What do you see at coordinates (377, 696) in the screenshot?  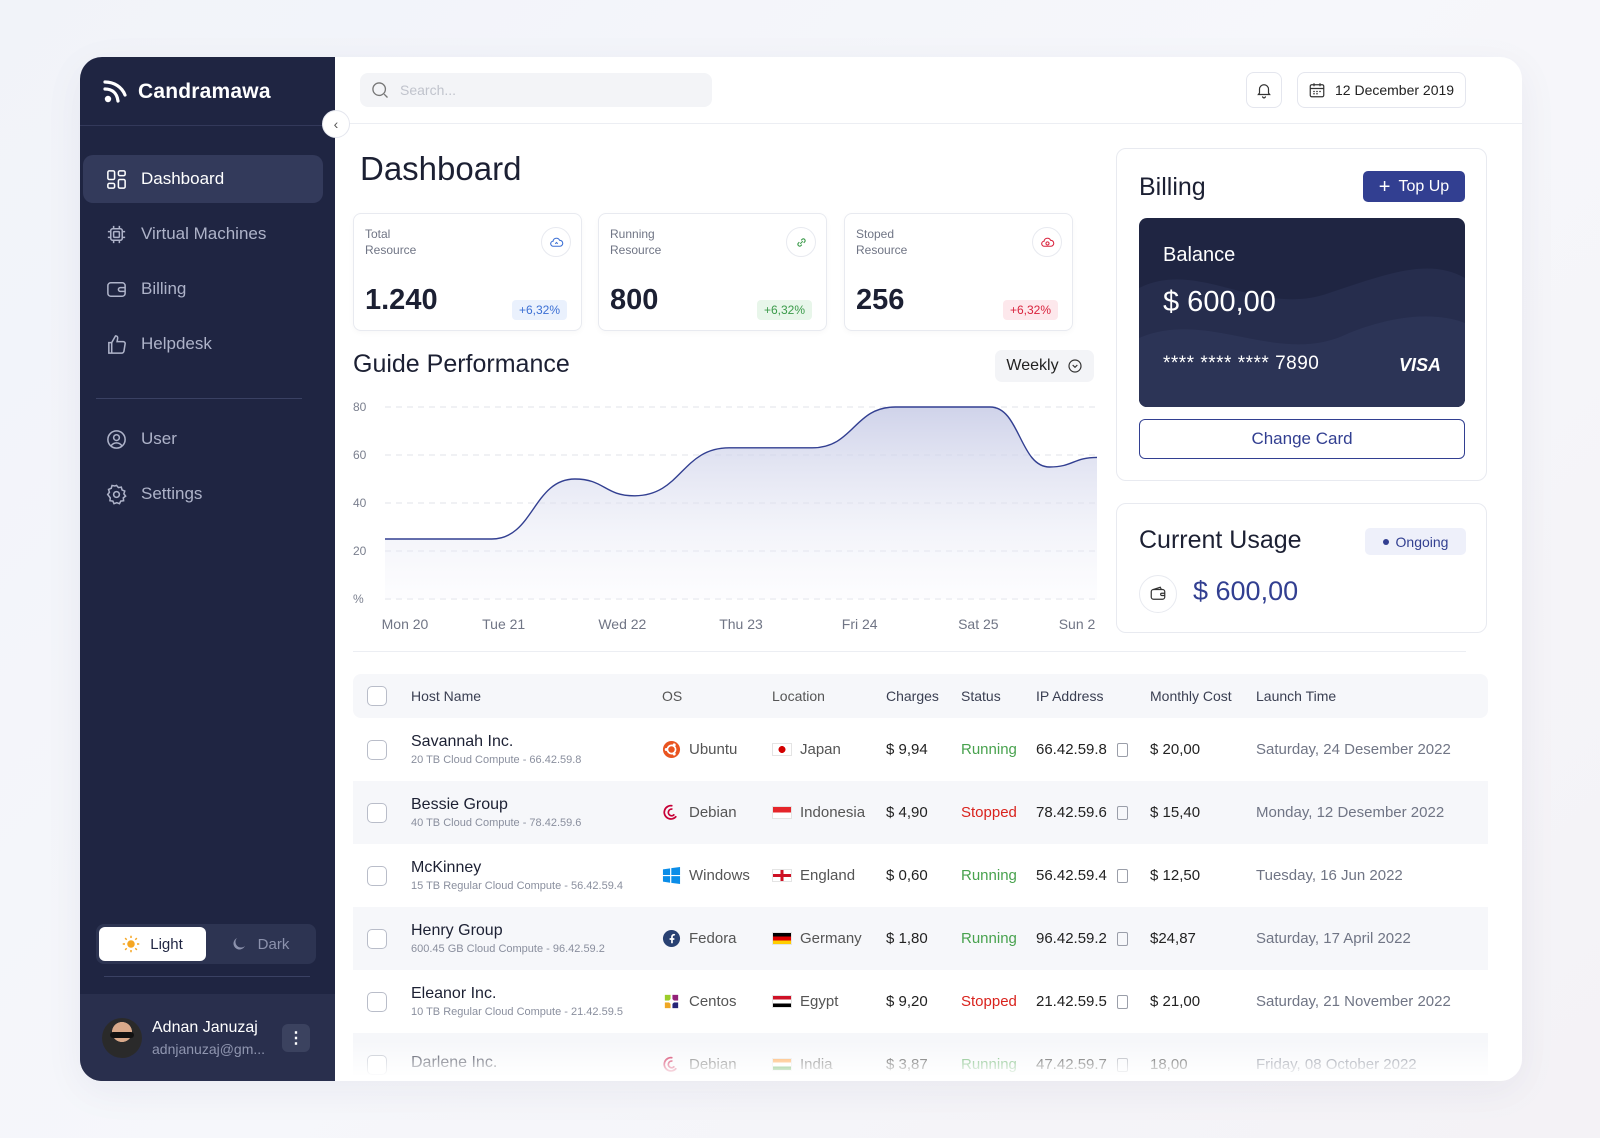 I see `select-all-checkbox` at bounding box center [377, 696].